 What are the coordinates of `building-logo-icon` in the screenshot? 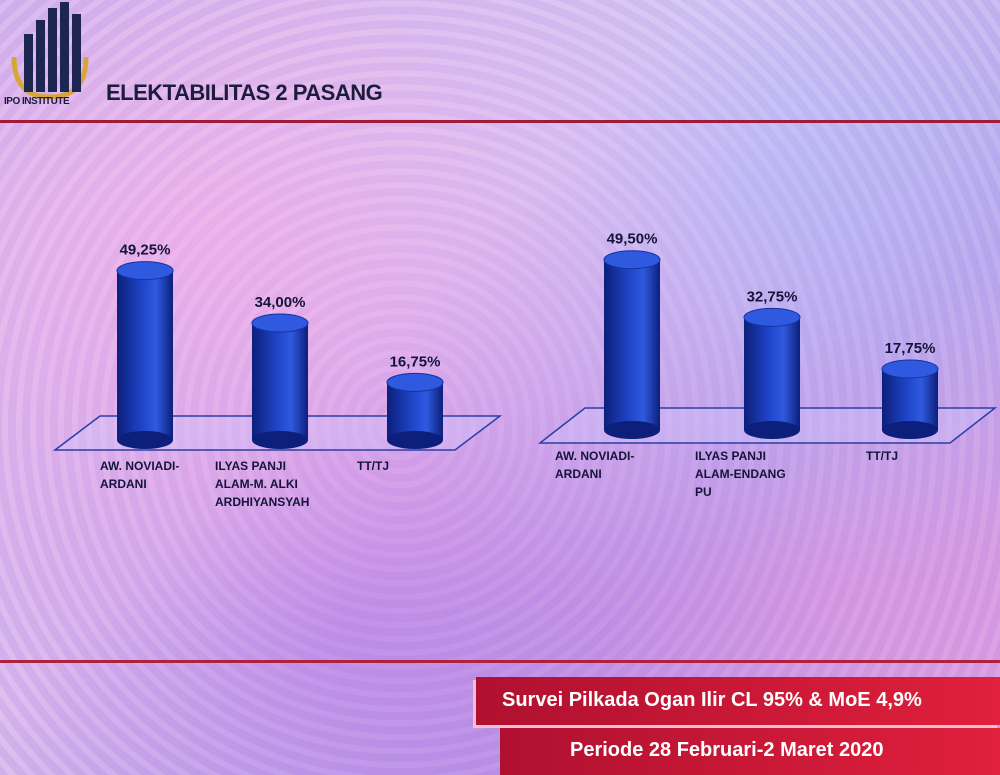 It's located at (50, 51).